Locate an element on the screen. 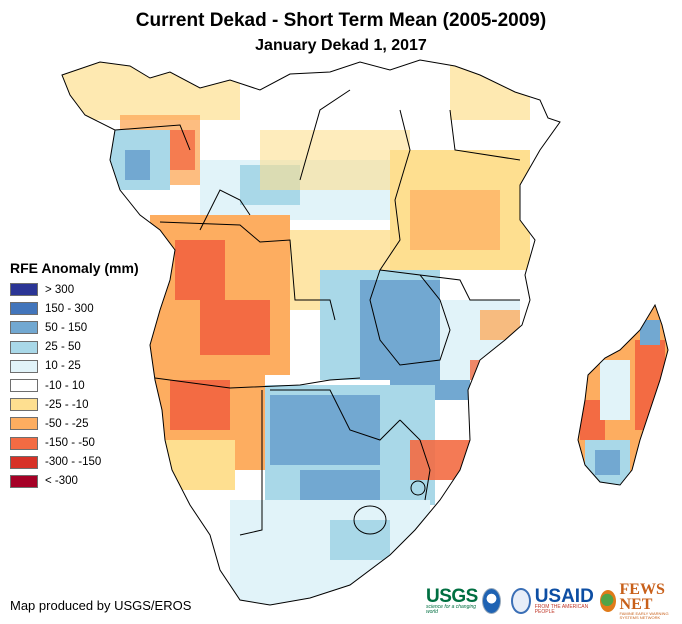 This screenshot has width=682, height=624. legend-label: 25 - 50 is located at coordinates (63, 347).